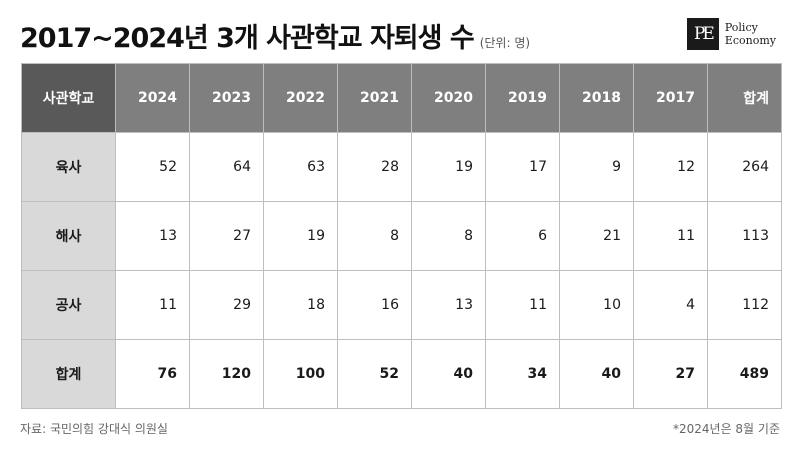  What do you see at coordinates (300, 167) in the screenshot?
I see `table-cell: 63` at bounding box center [300, 167].